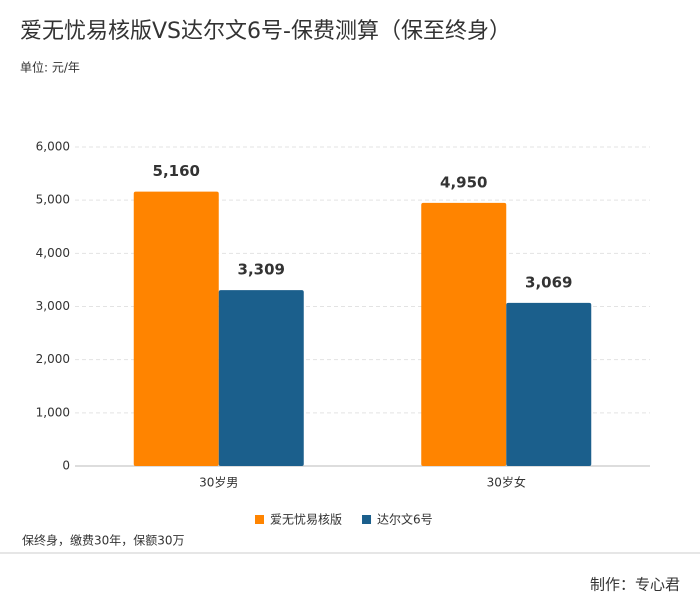 The image size is (700, 616). What do you see at coordinates (53, 253) in the screenshot?
I see `y-tick-label: 4,000` at bounding box center [53, 253].